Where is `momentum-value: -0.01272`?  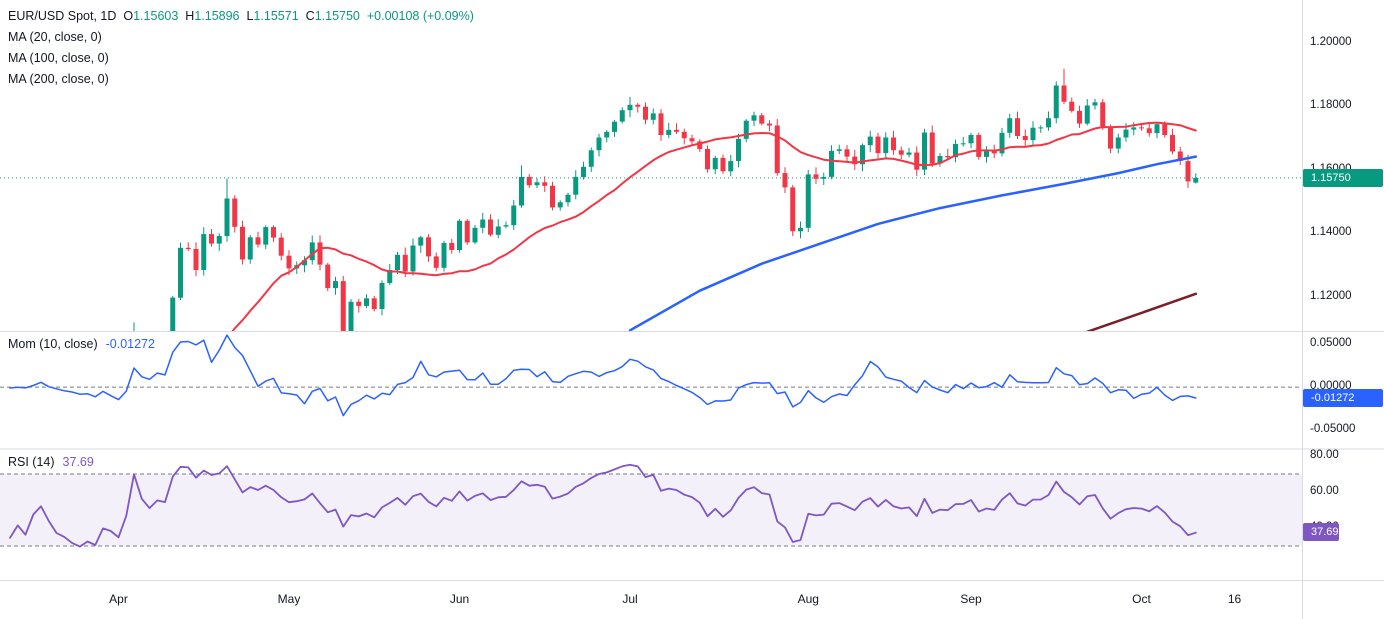
momentum-value: -0.01272 is located at coordinates (130, 344).